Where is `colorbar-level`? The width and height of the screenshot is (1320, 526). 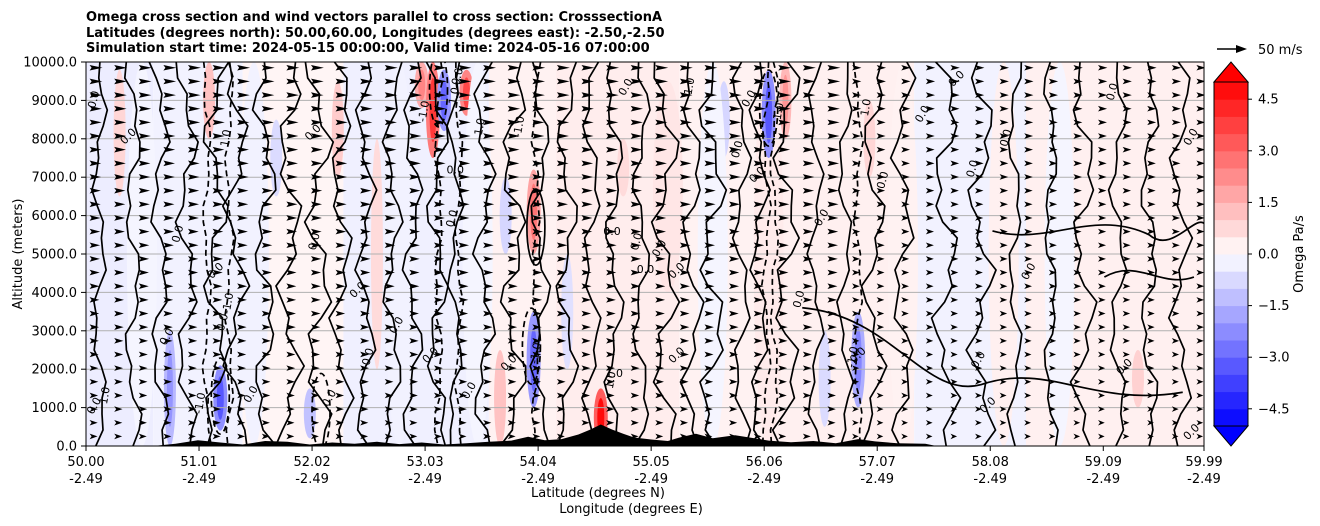
colorbar-level is located at coordinates (1231, 417).